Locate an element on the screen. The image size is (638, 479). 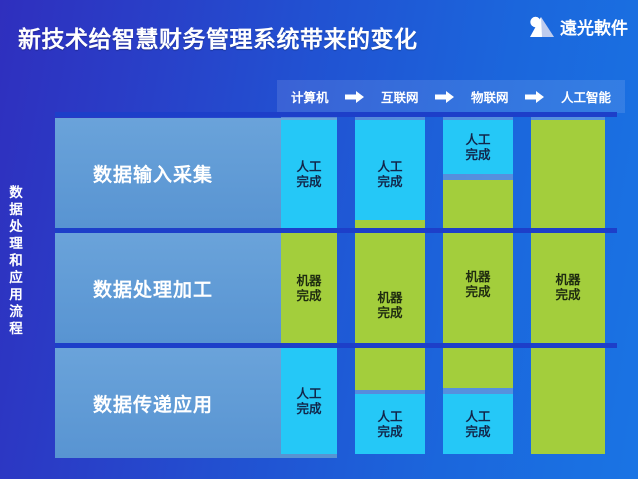
mountain-circle-logo-icon is located at coordinates (542, 26).